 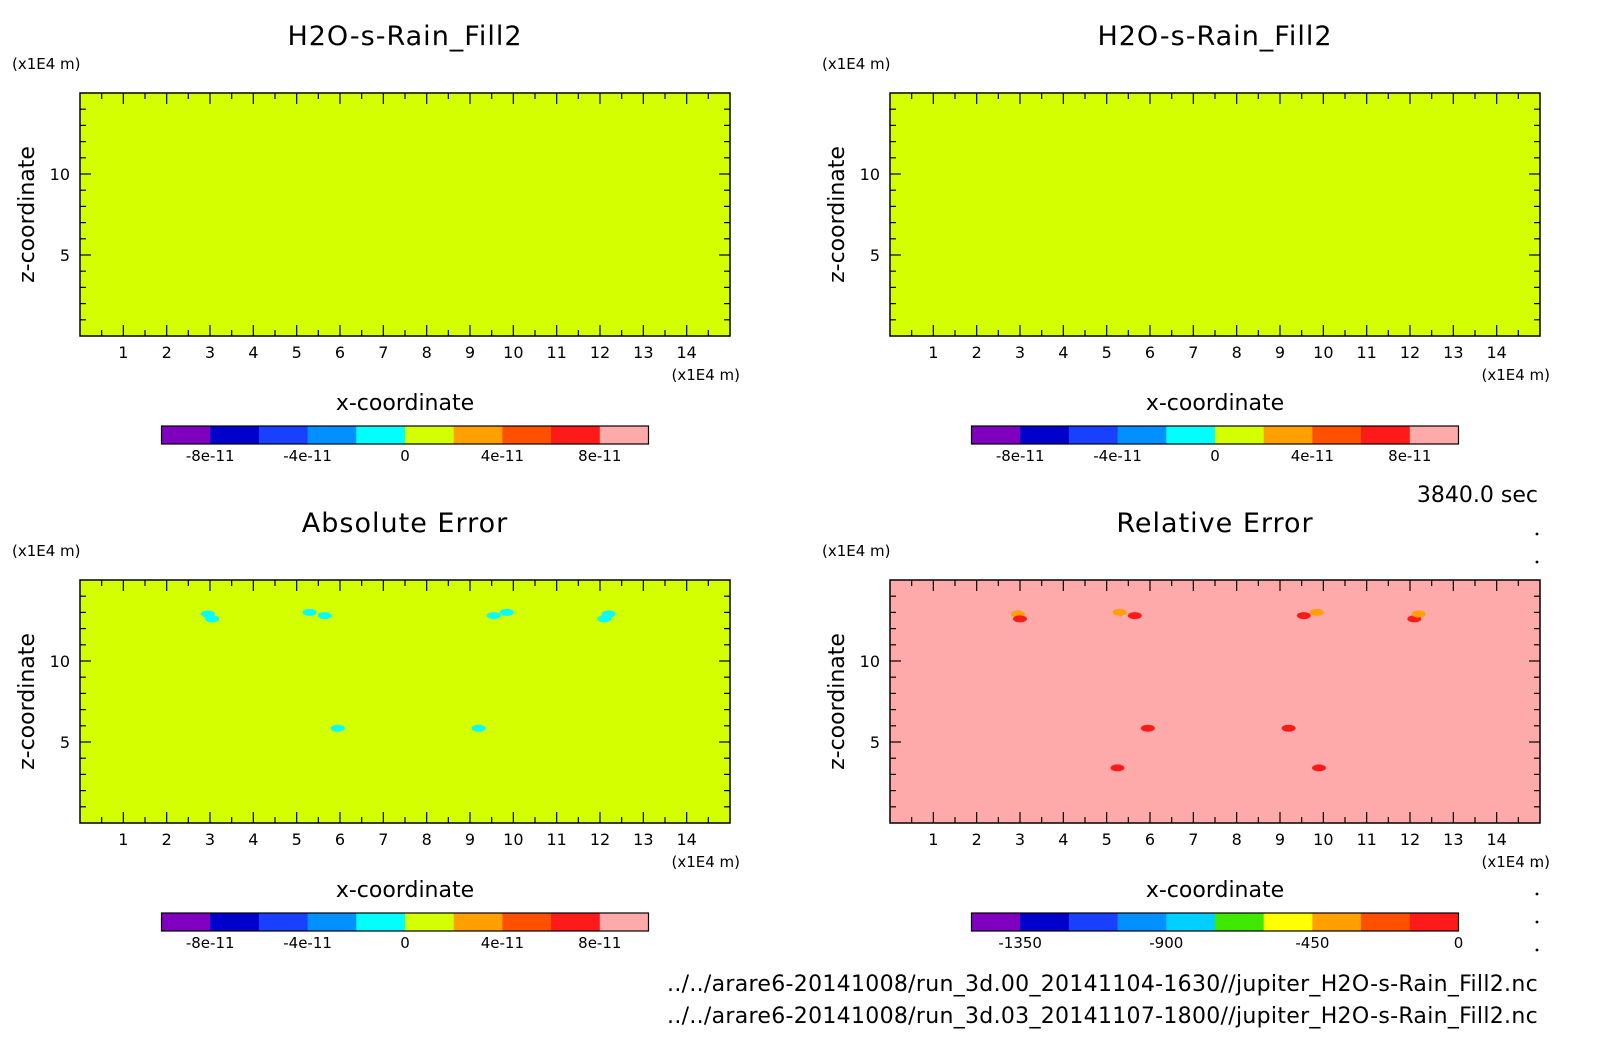 What do you see at coordinates (513, 839) in the screenshot?
I see `x-tick-label: 10` at bounding box center [513, 839].